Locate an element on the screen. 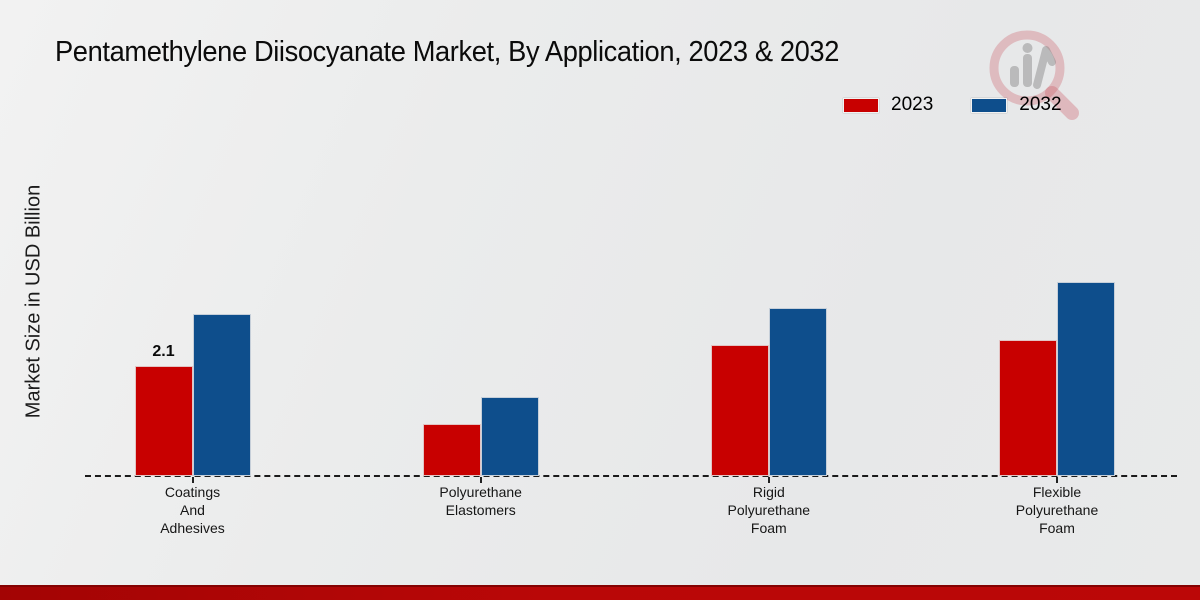 Image resolution: width=1200 pixels, height=600 pixels. category-label-3: Flexible Polyurethane Foam is located at coordinates (1057, 510).